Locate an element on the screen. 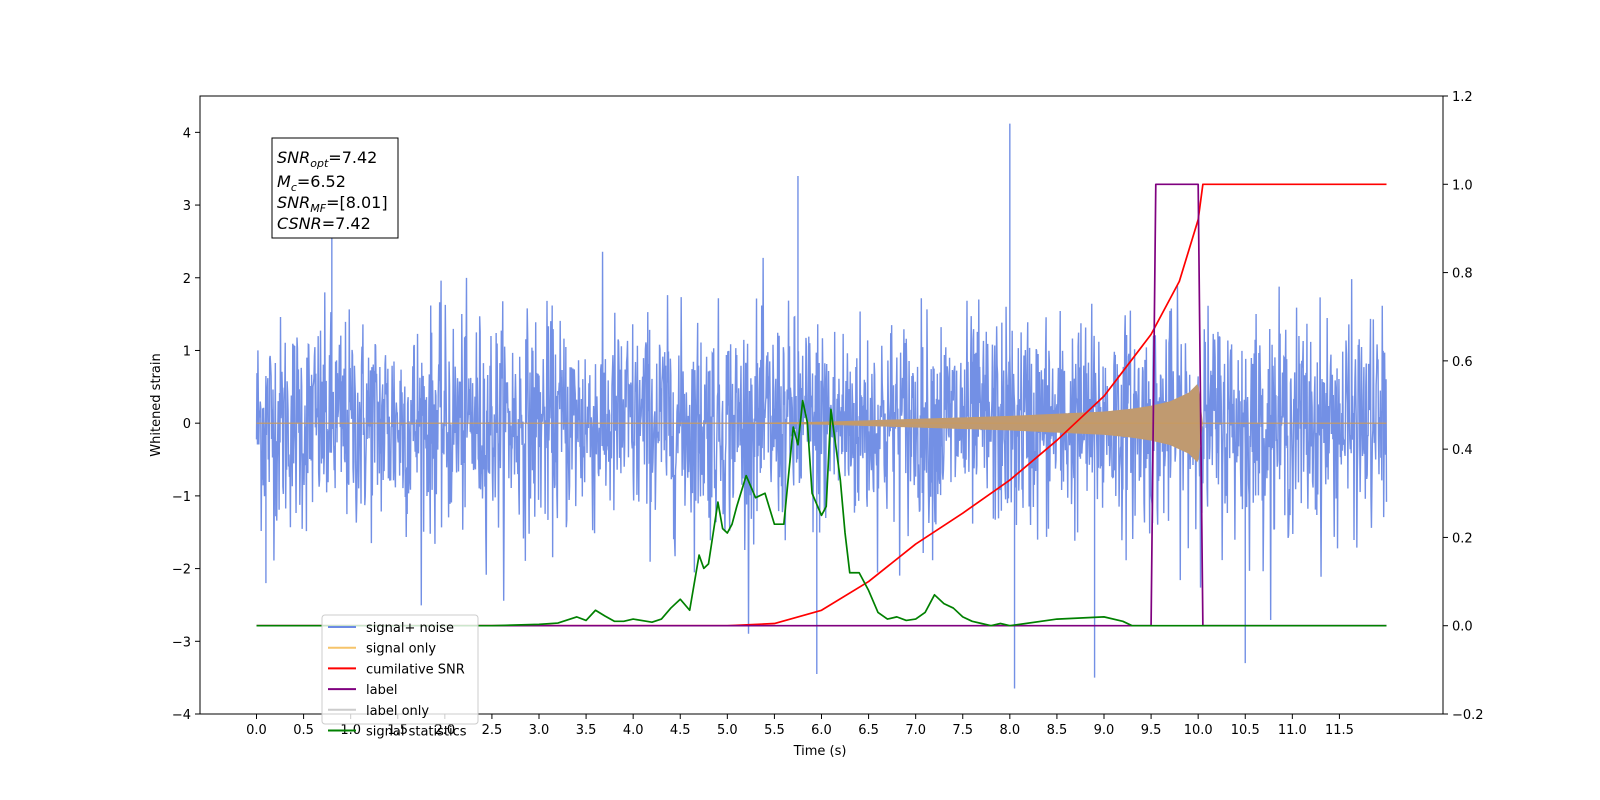  x-tick-label: 2.0 is located at coordinates (444, 730).